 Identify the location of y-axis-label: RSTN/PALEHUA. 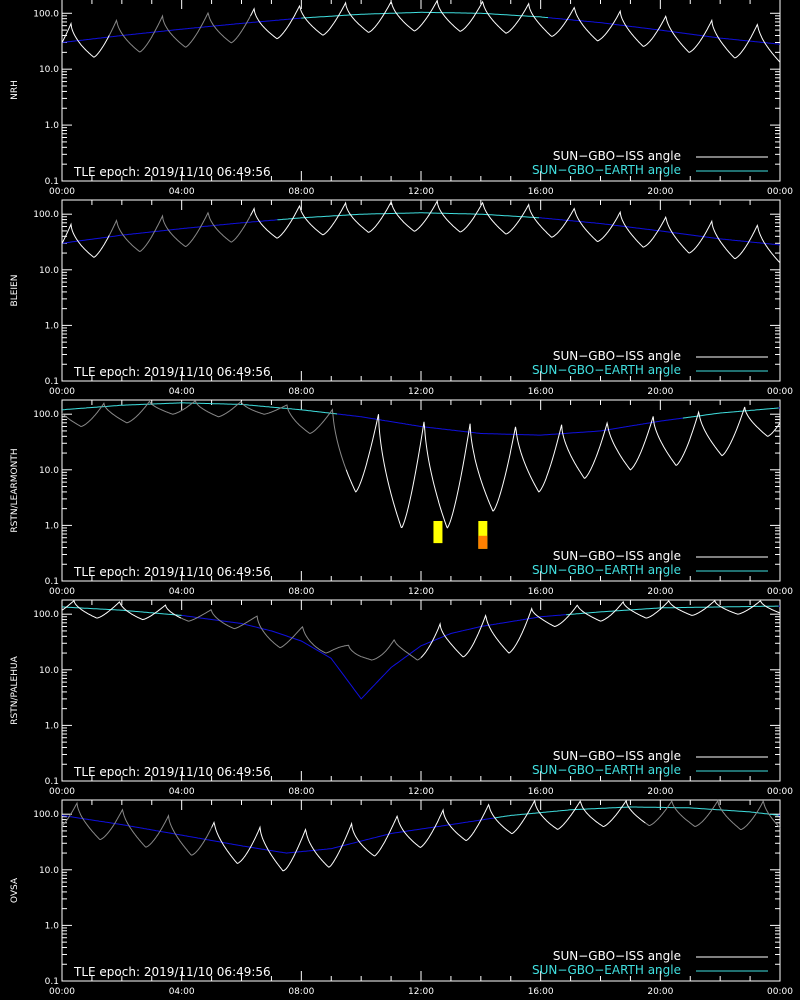
(15, 689).